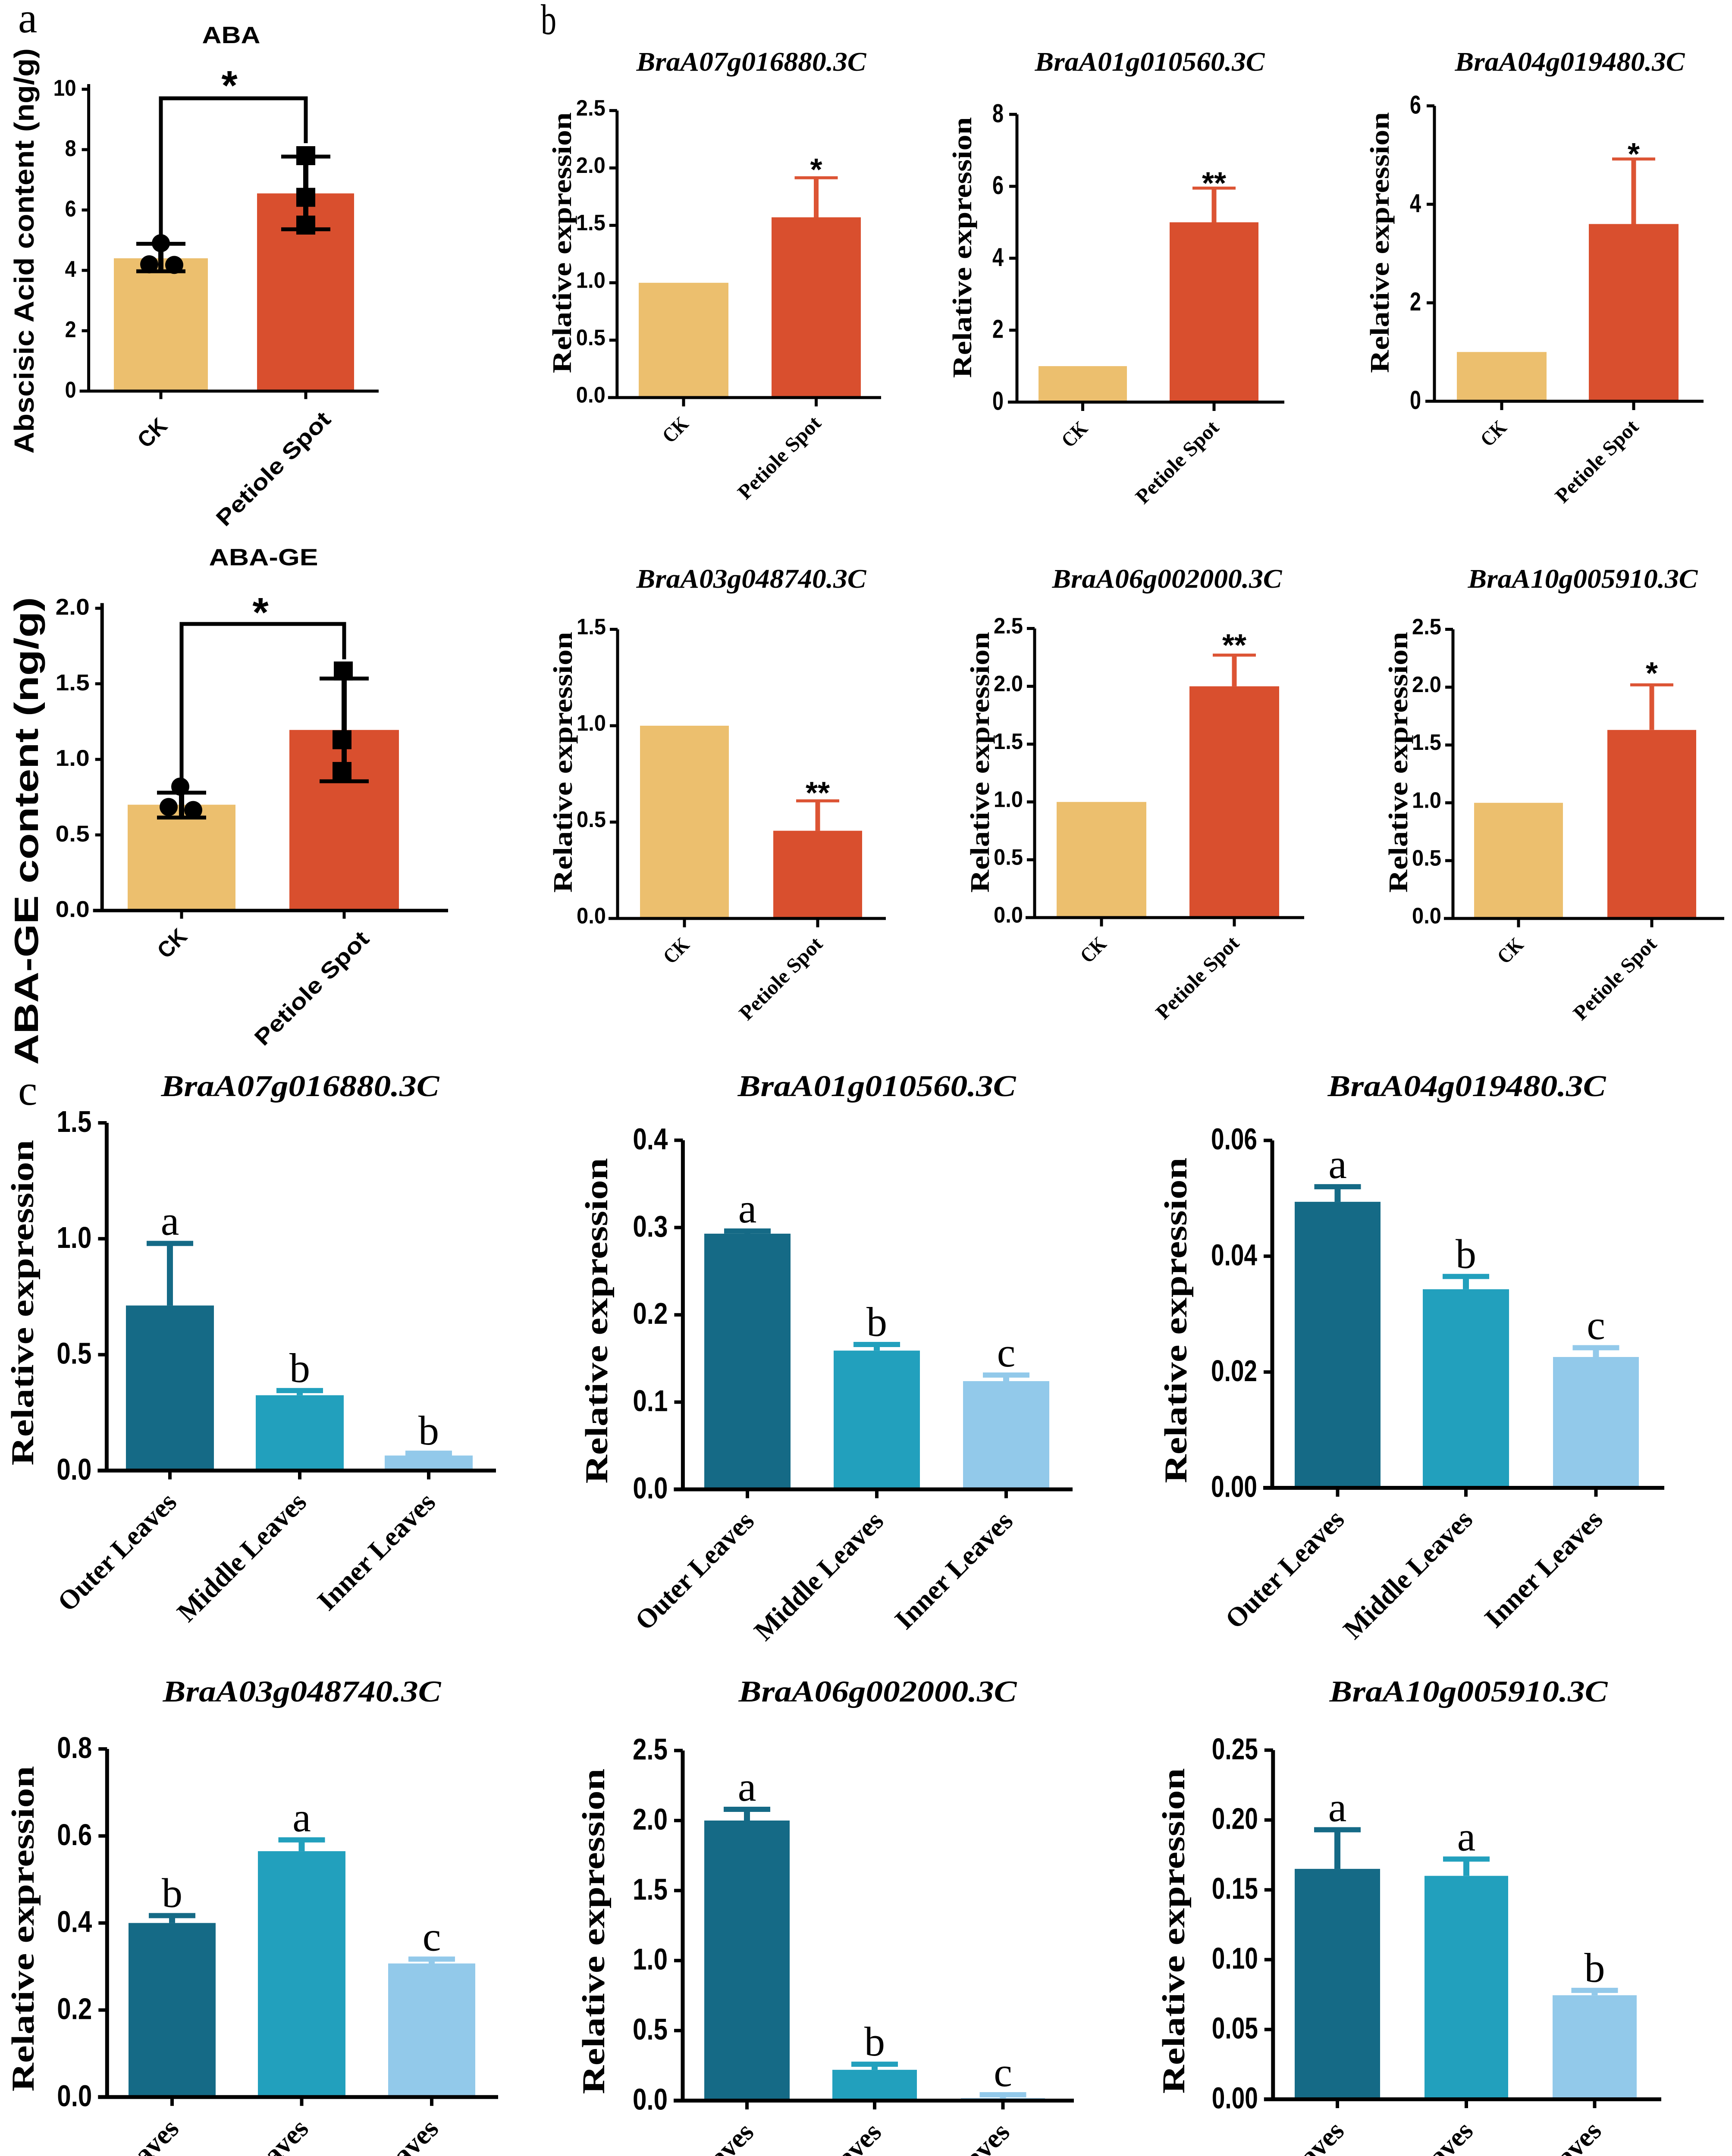 Image resolution: width=1732 pixels, height=2156 pixels. What do you see at coordinates (263, 557) in the screenshot?
I see `svg-text: ABA-GE` at bounding box center [263, 557].